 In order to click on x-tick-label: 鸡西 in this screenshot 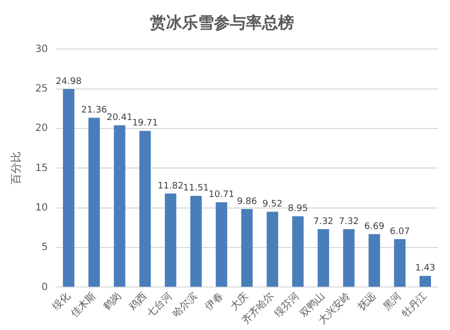, I will do `click(138, 302)`.